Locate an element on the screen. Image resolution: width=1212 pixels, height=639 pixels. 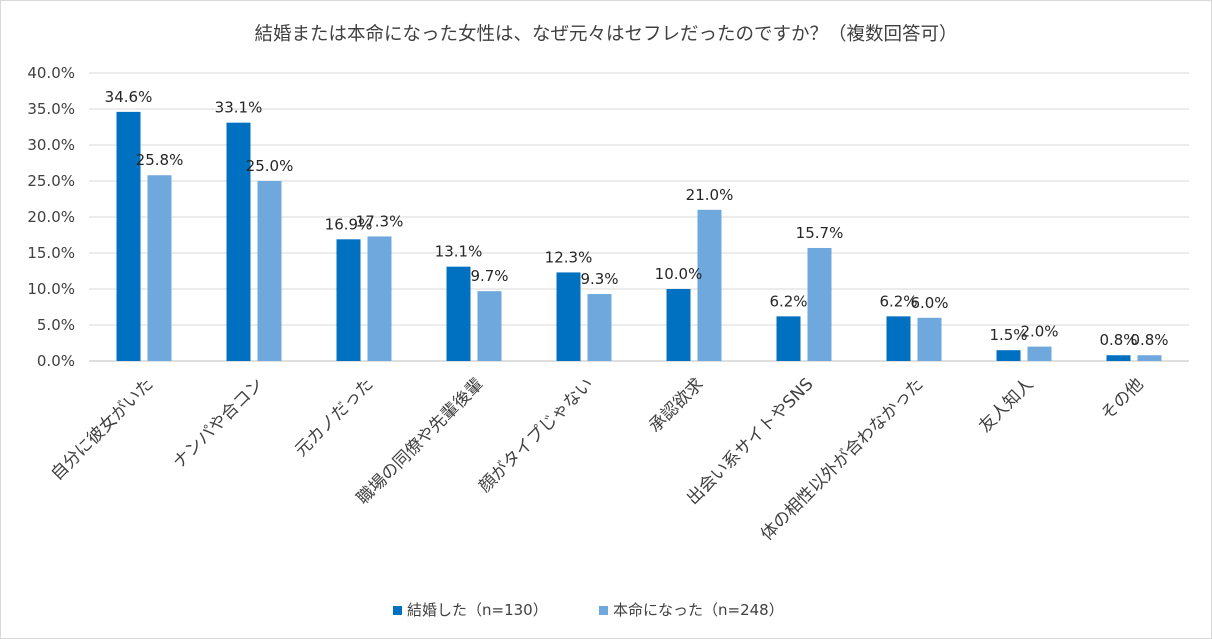
category-label: 出会い系サイトやSNS is located at coordinates (750, 441).